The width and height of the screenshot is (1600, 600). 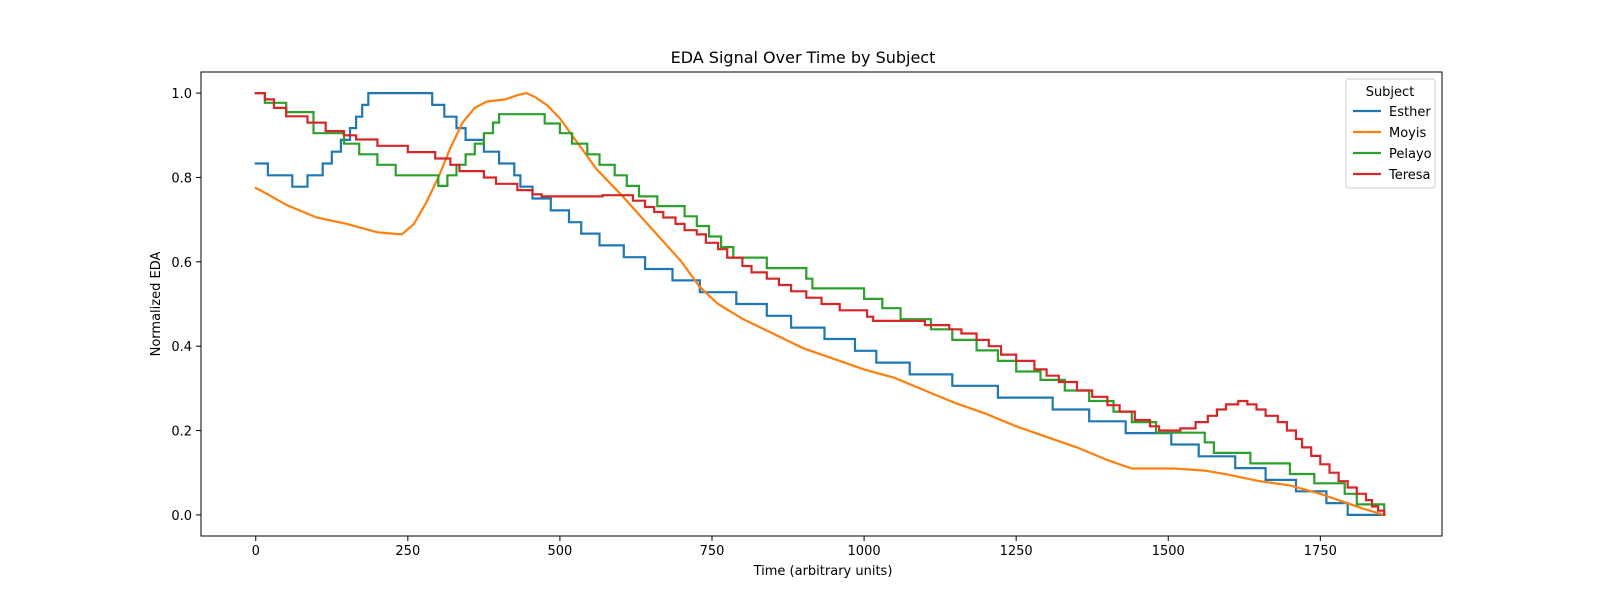 I want to click on y-tick-label: 0.4, so click(x=181, y=347).